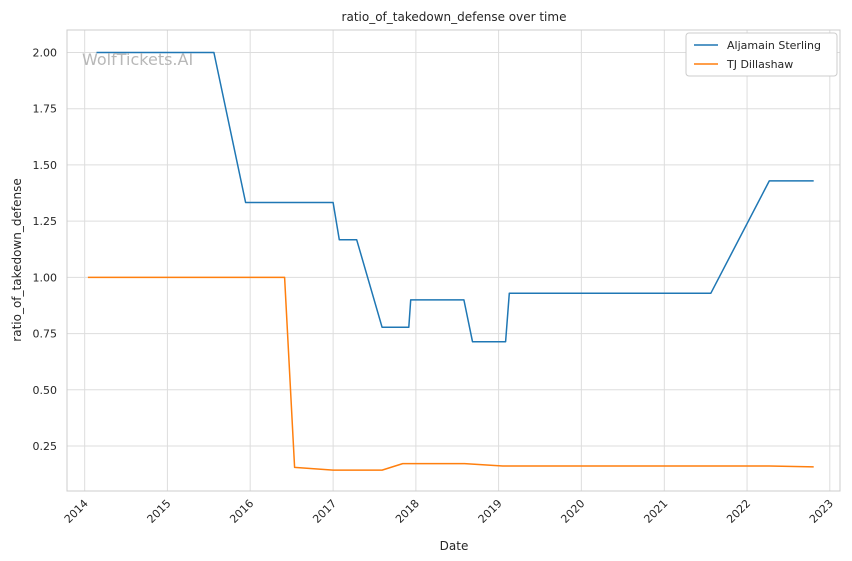 The height and width of the screenshot is (561, 852). Describe the element at coordinates (45, 249) in the screenshot. I see `y-tick-labels: 0.25 0.50 0.75 1.00 1.25 1.50 1.75 2.00` at that location.